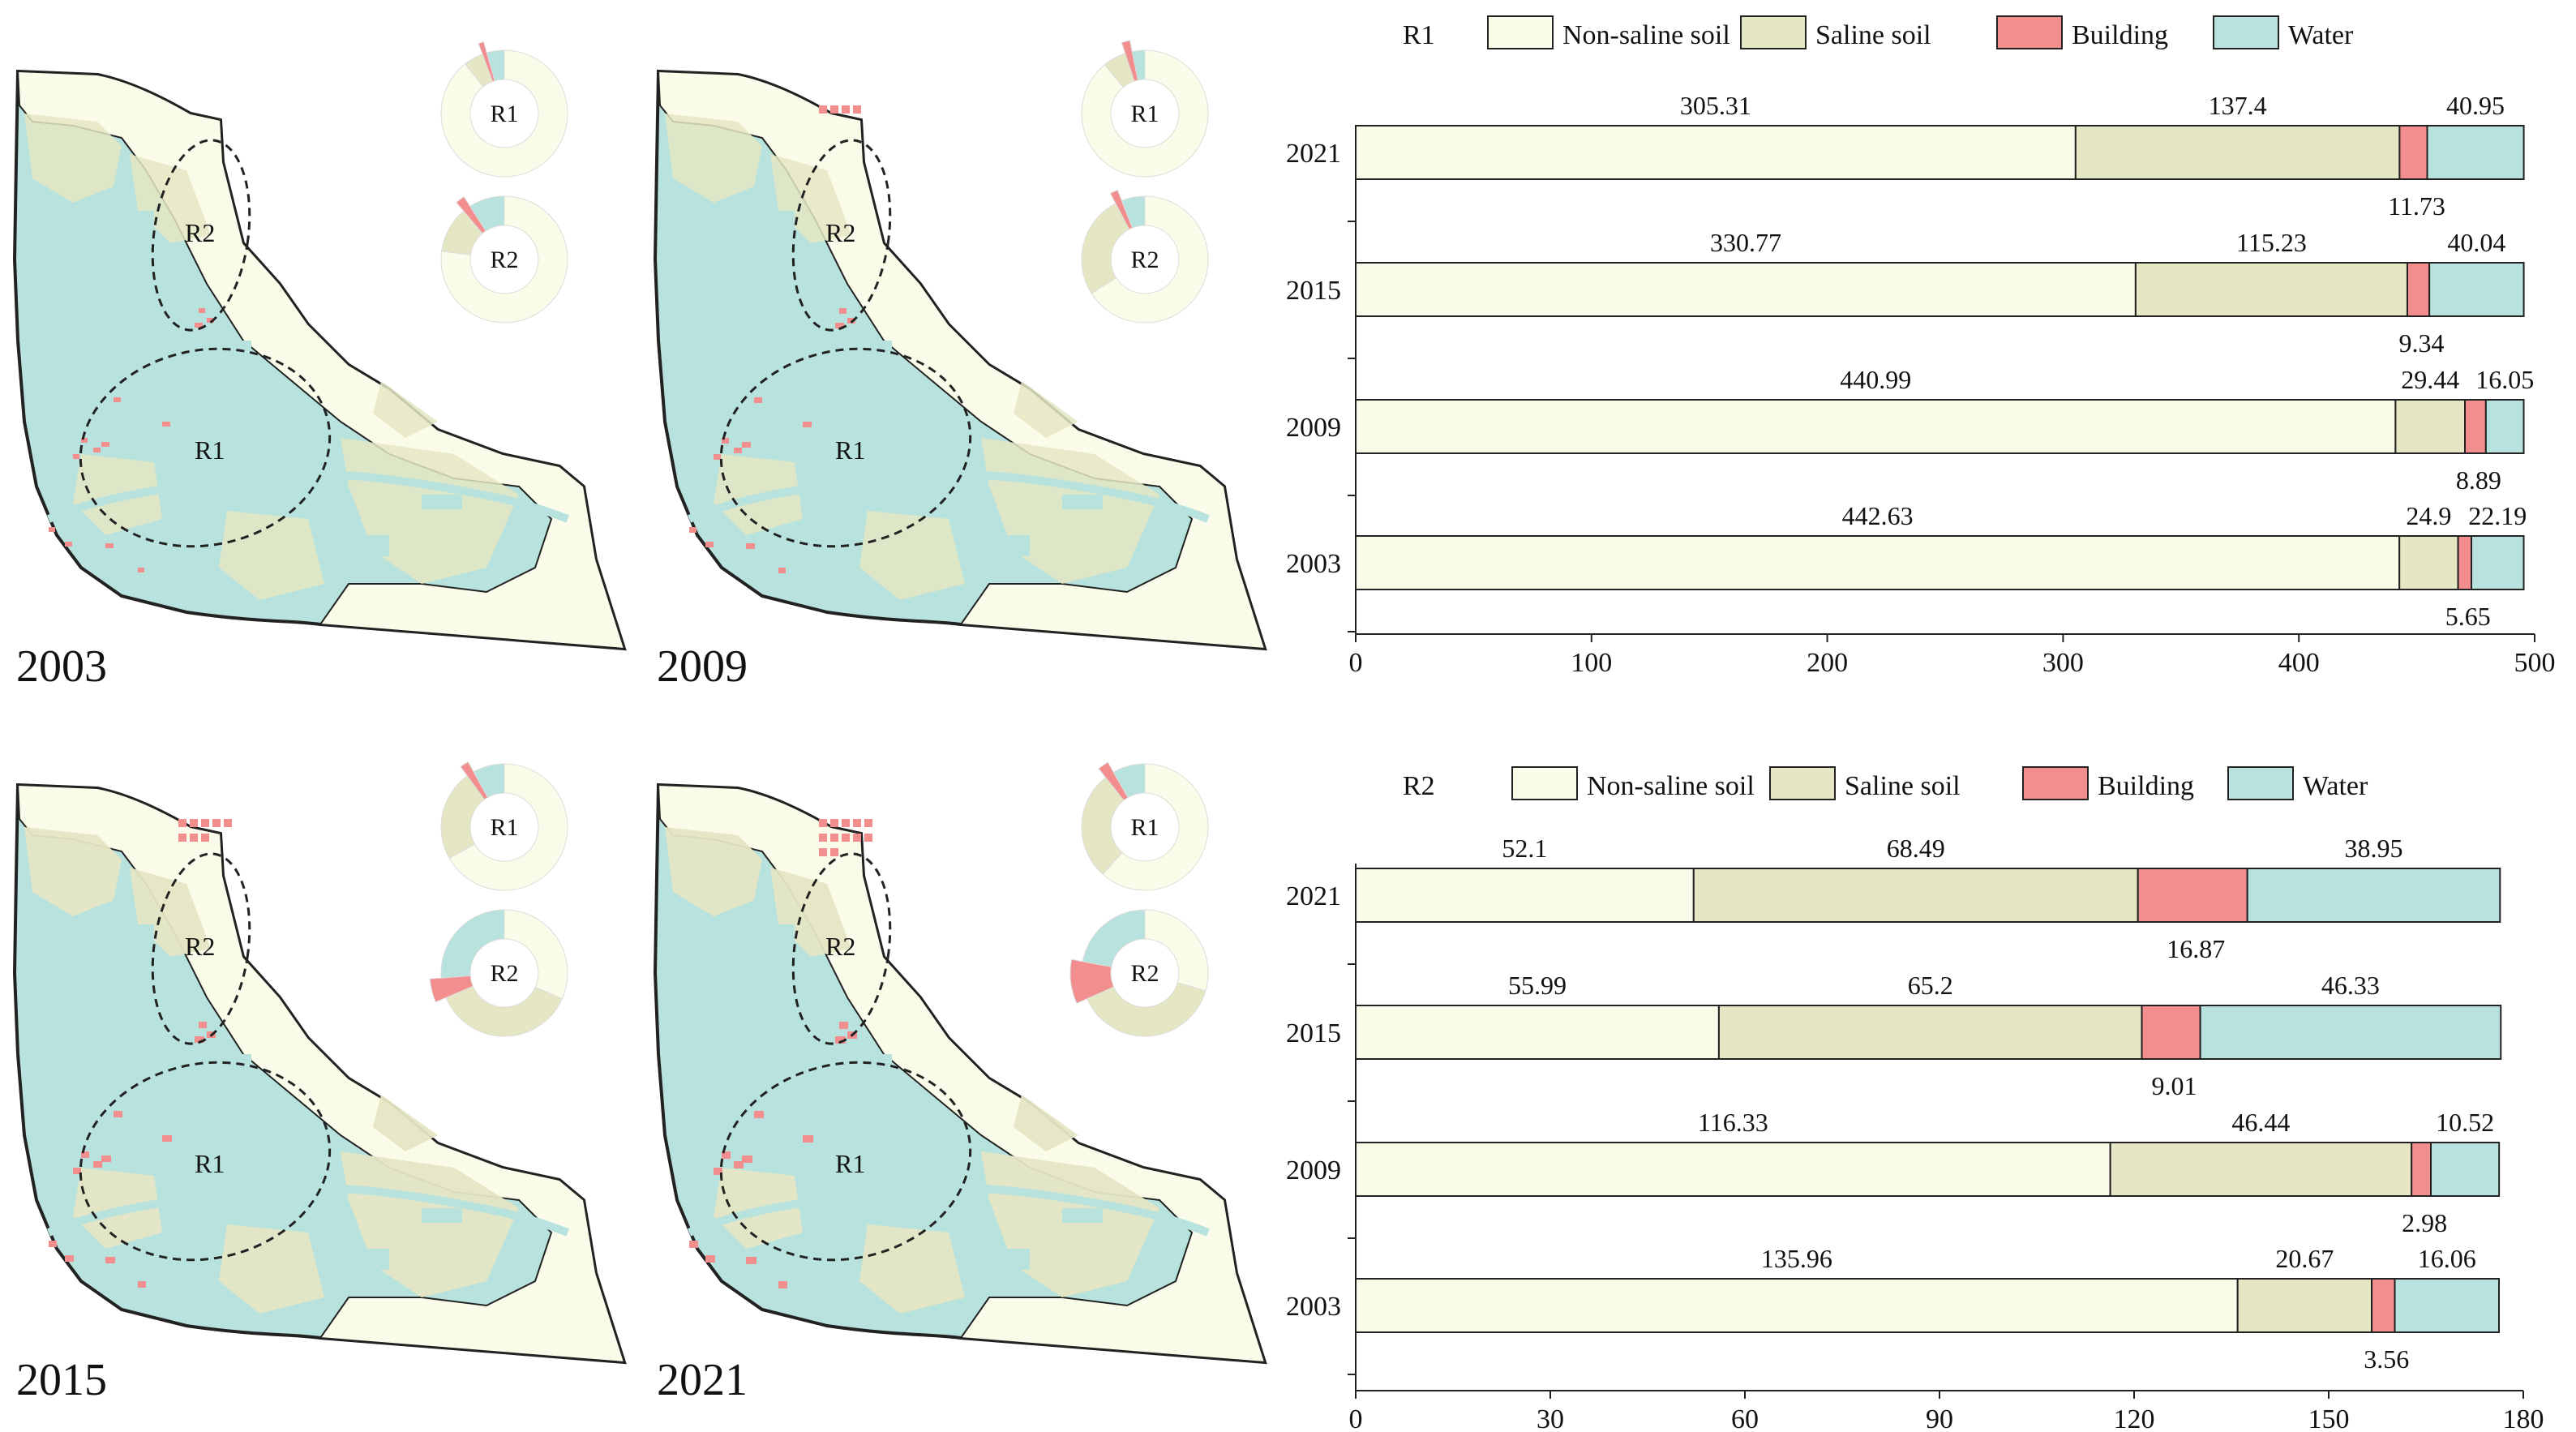 The image size is (2576, 1432). What do you see at coordinates (2196, 948) in the screenshot?
I see `data-label-building: 16.87` at bounding box center [2196, 948].